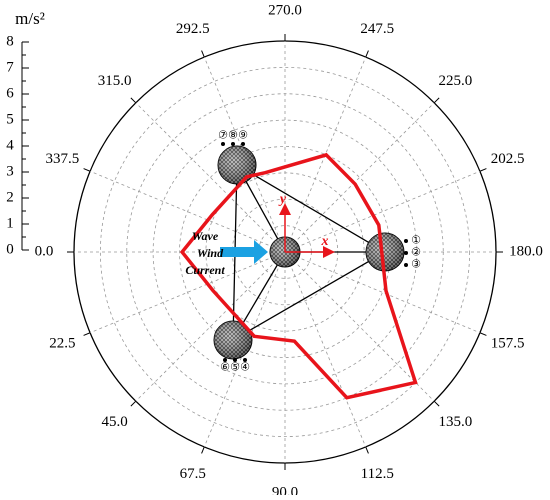  I want to click on theta-tick-label: 22.5, so click(62, 344).